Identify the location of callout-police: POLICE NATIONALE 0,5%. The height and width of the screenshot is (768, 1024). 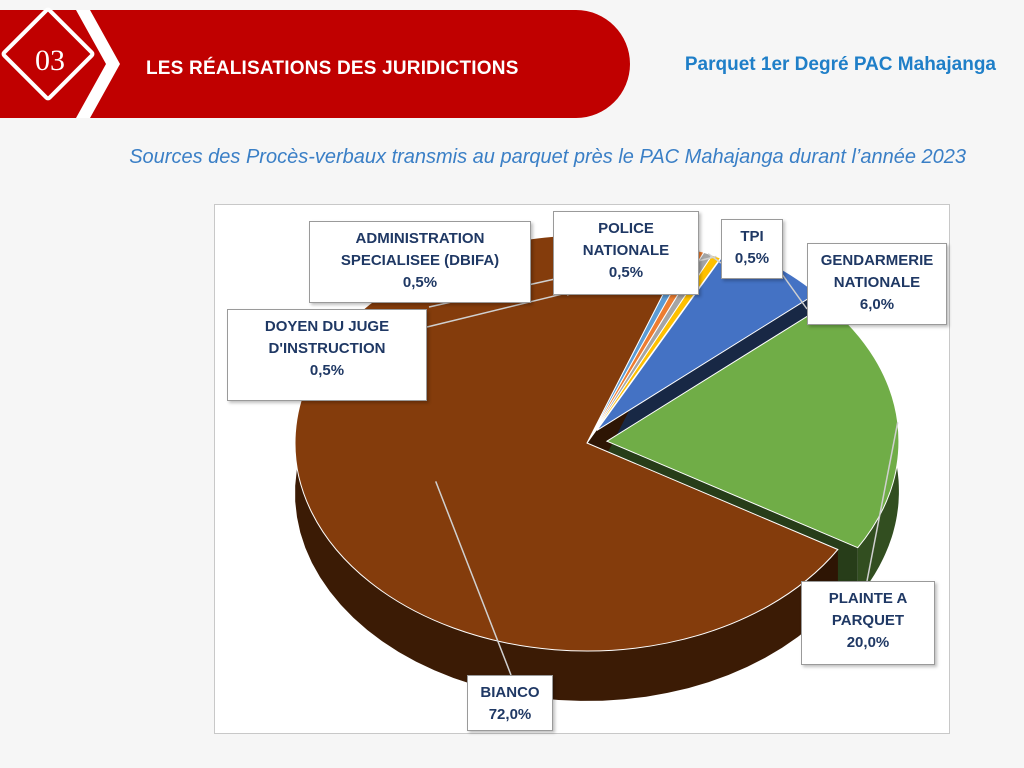
(626, 253).